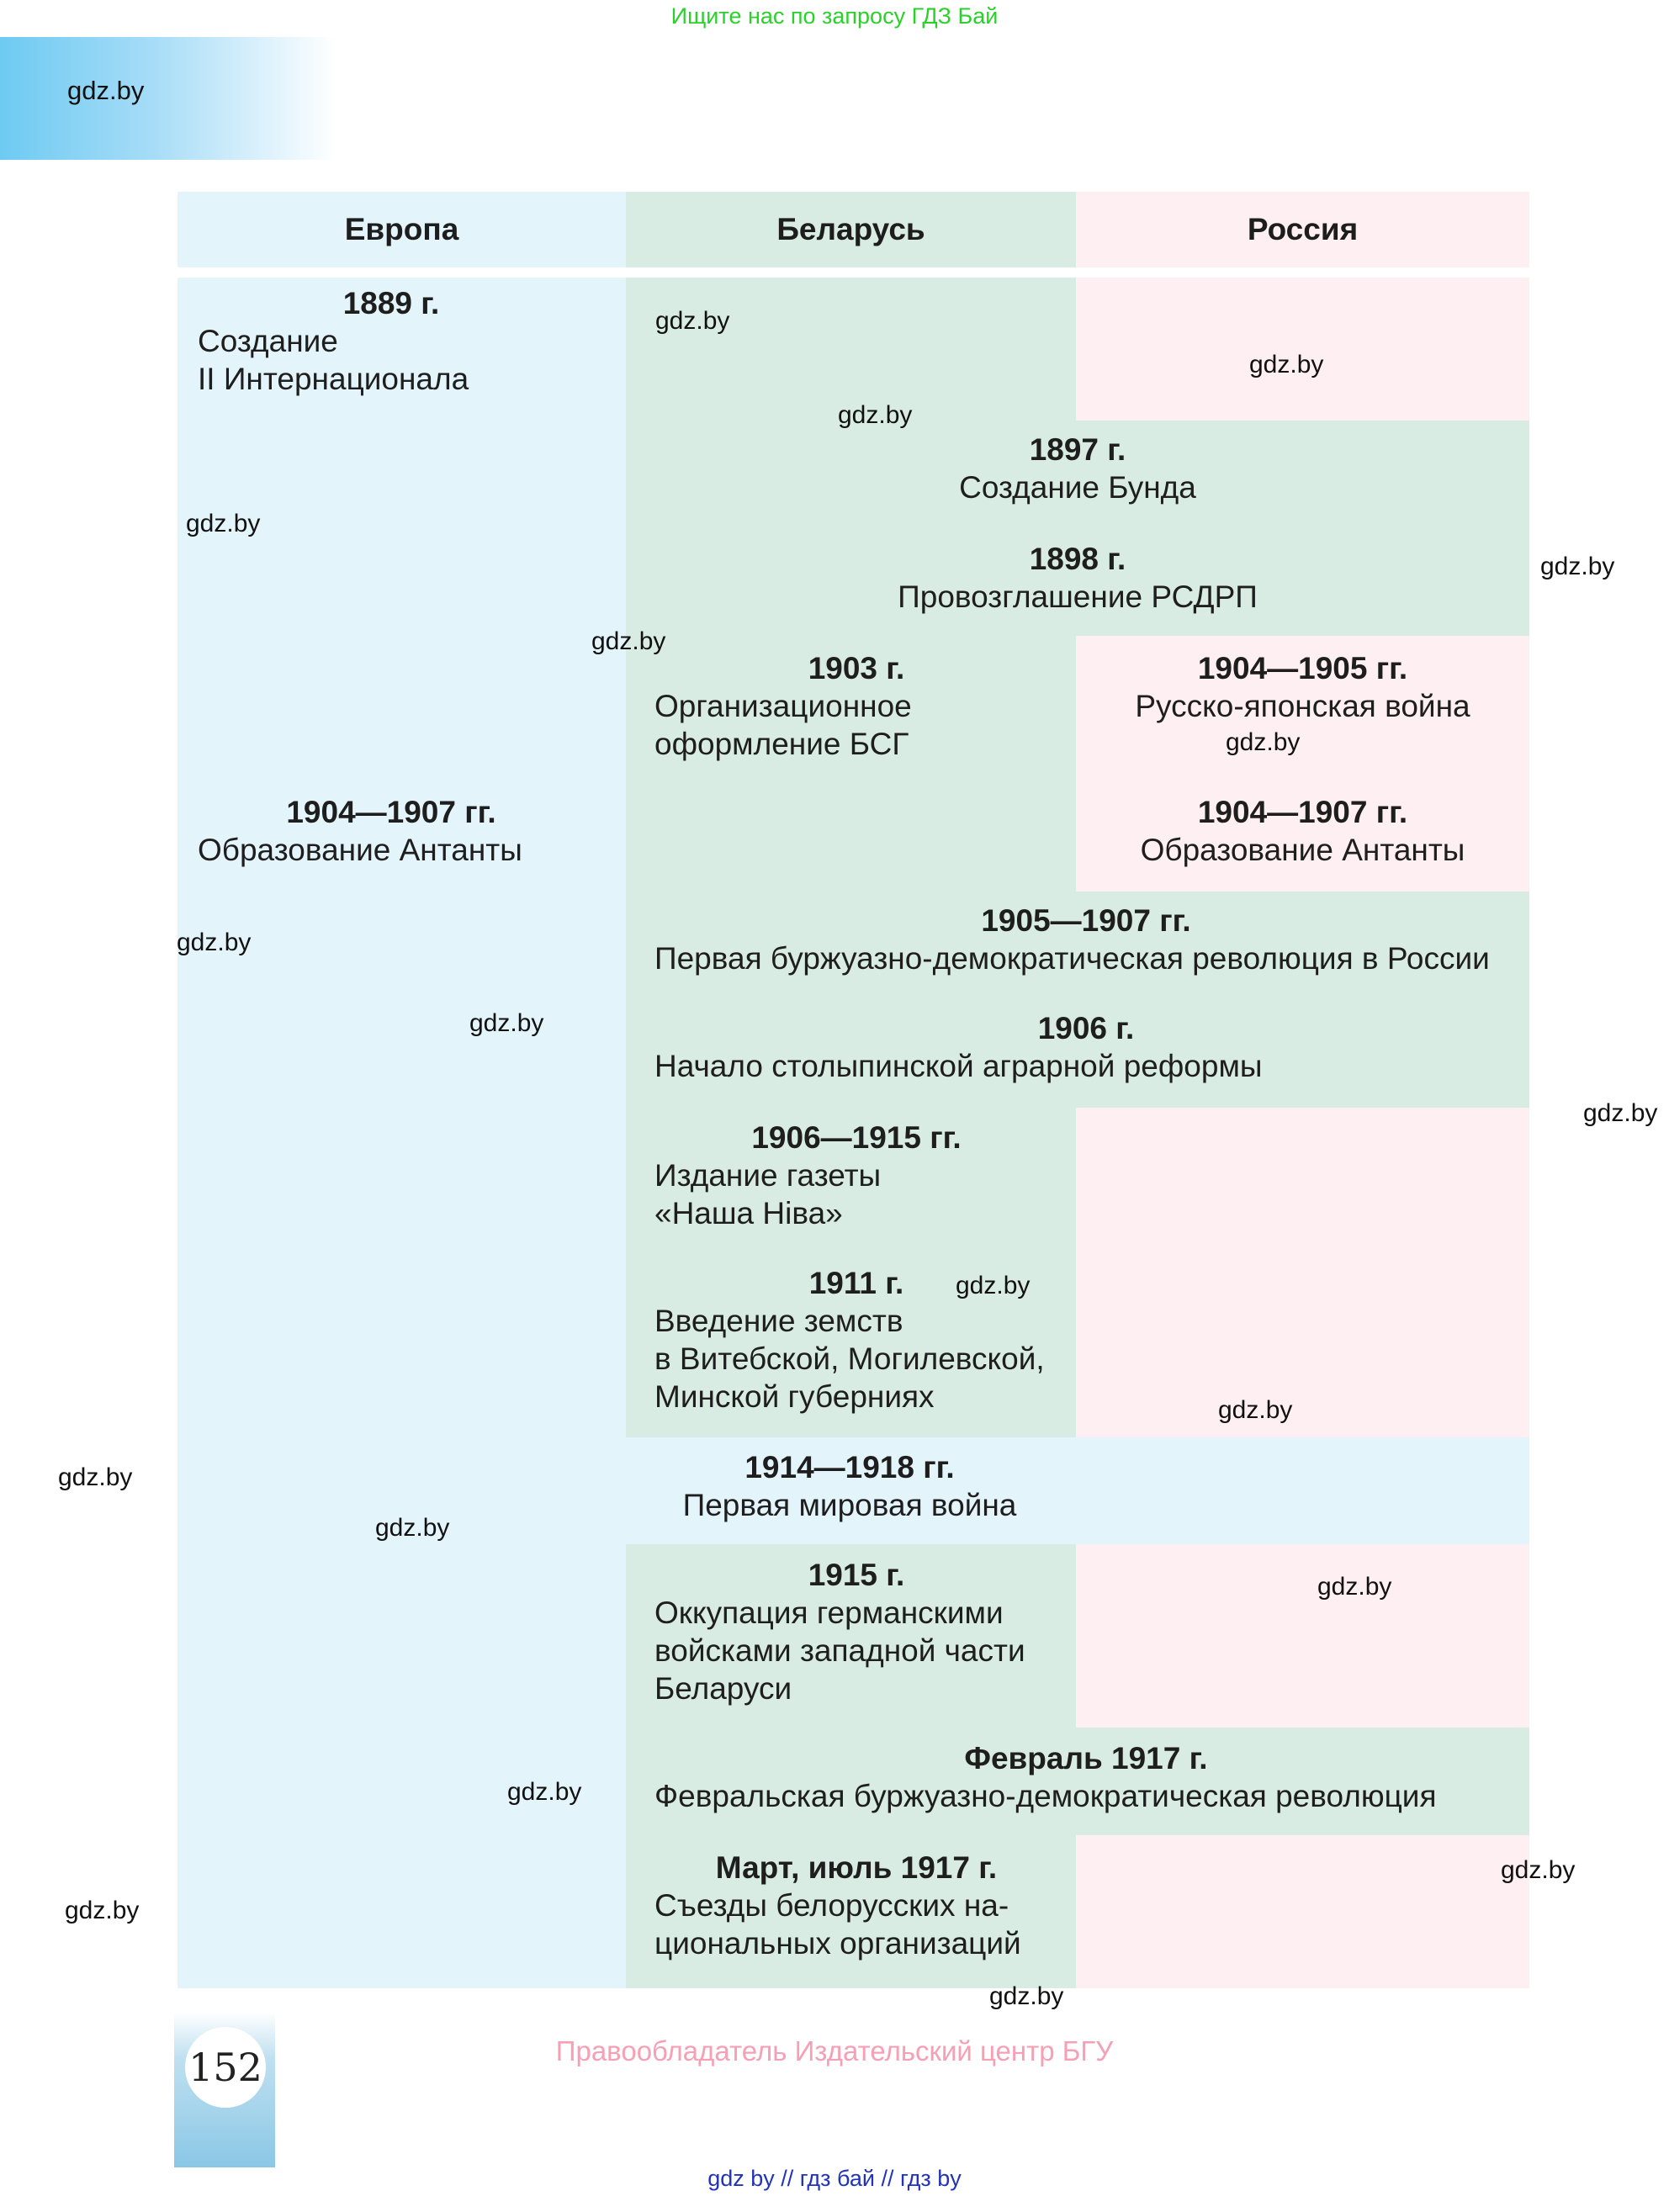 The height and width of the screenshot is (2212, 1669). I want to click on event-text: Начало столыпинской аграрной реформы, so click(958, 1066).